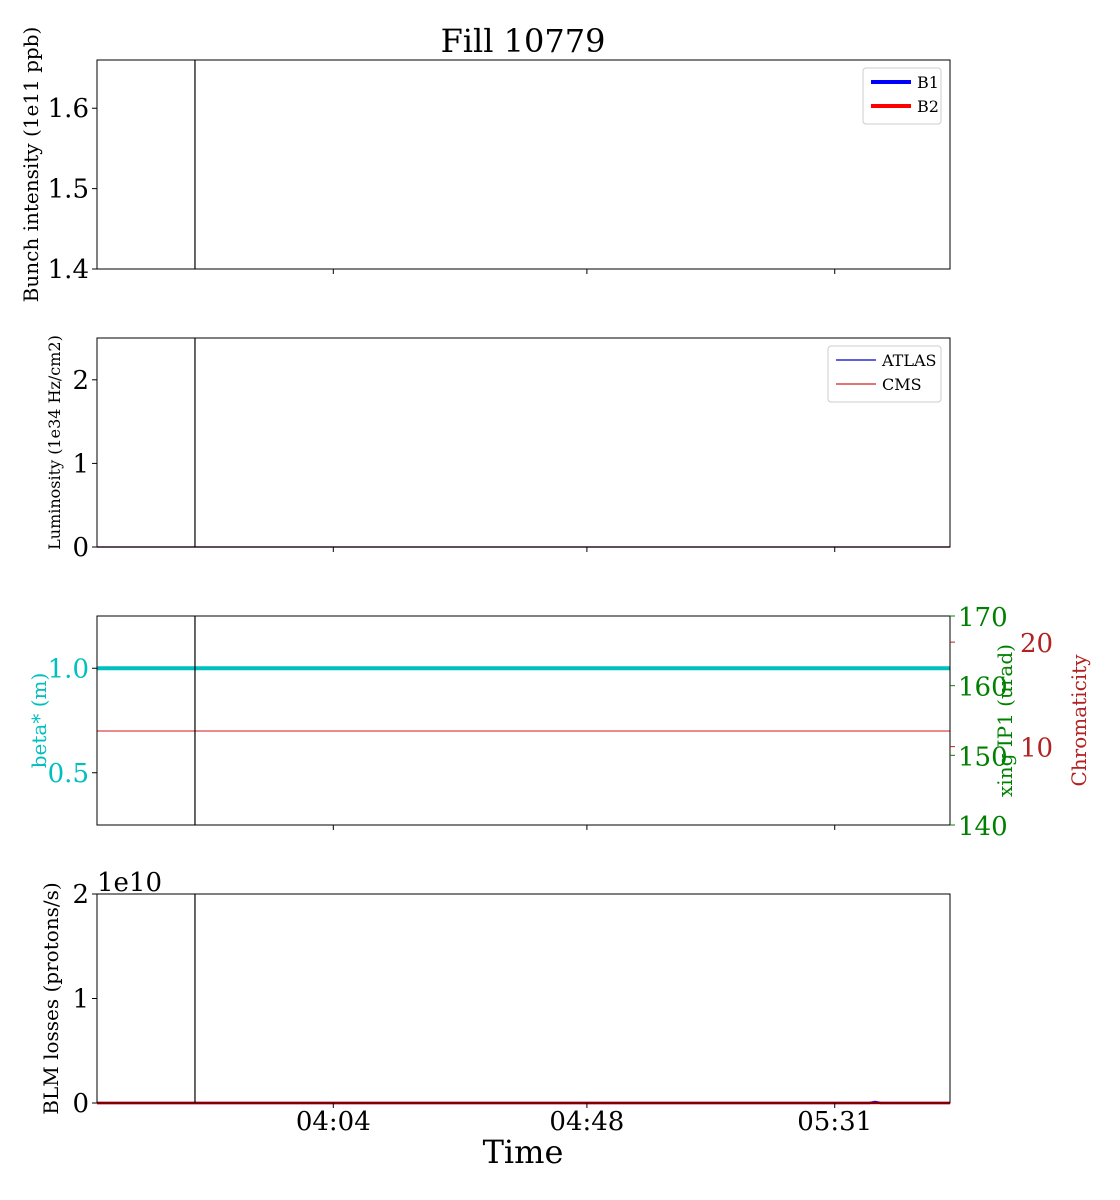 The height and width of the screenshot is (1200, 1120). Describe the element at coordinates (68, 109) in the screenshot. I see `y-tick-label: 1.6` at that location.